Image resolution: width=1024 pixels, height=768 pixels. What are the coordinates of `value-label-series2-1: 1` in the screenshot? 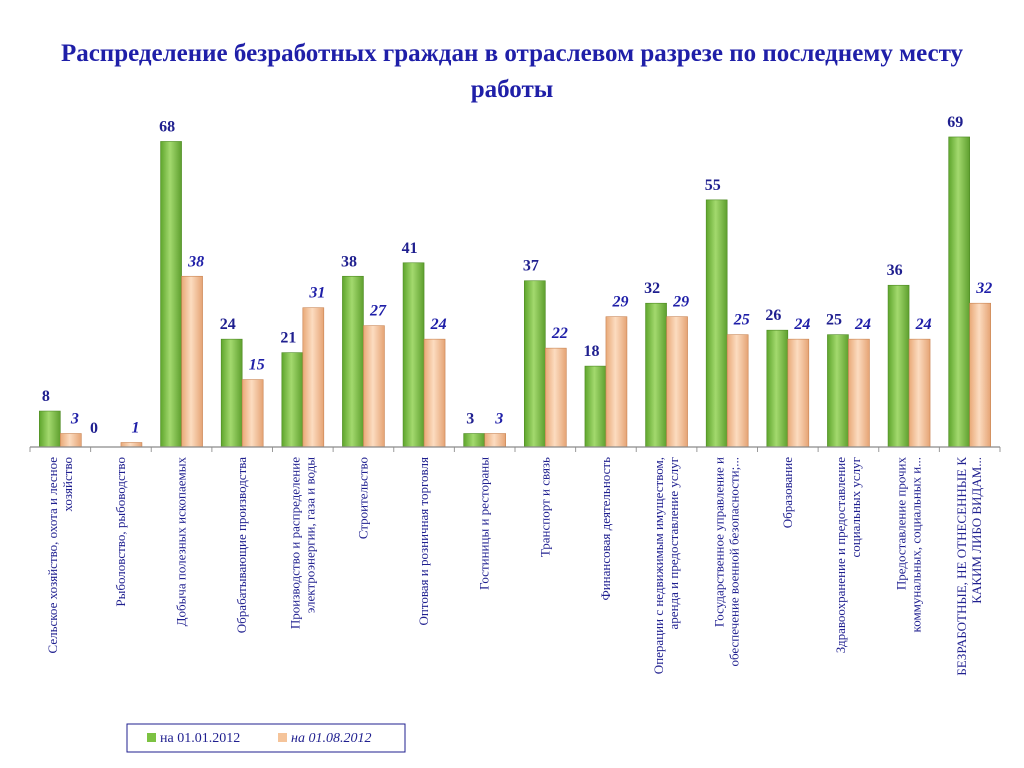 It's located at (135, 428).